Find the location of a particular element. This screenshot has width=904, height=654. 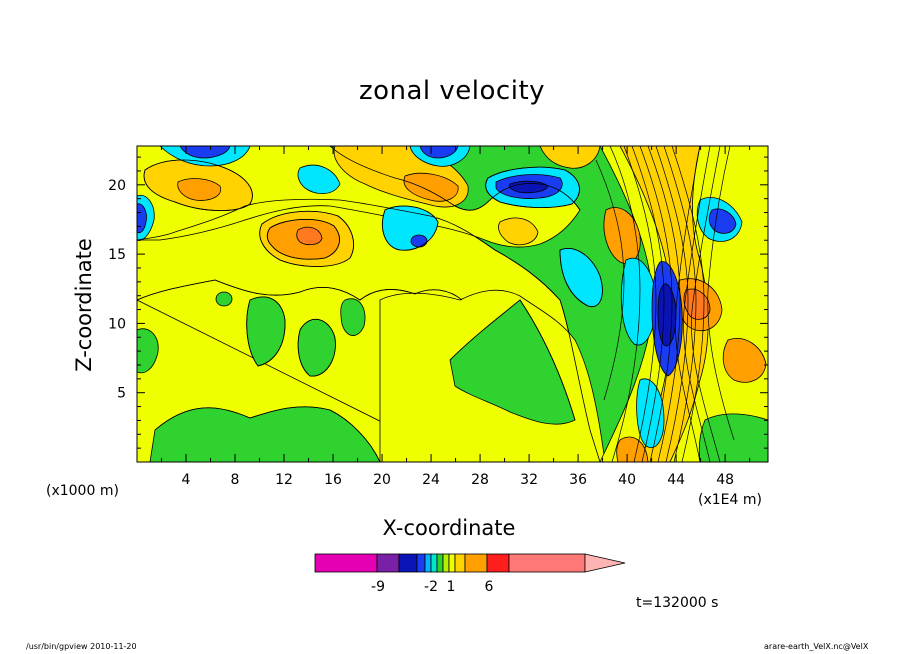

y-tick-label: 20 is located at coordinates (117, 186).